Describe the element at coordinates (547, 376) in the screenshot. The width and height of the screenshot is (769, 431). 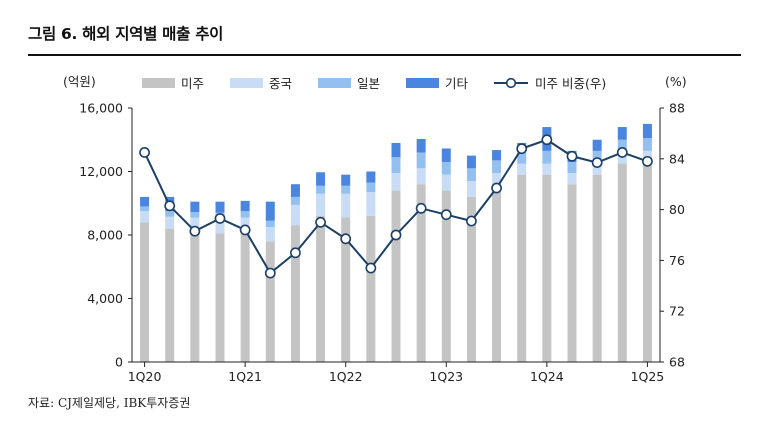
I see `x-tick-label: 1Q24` at that location.